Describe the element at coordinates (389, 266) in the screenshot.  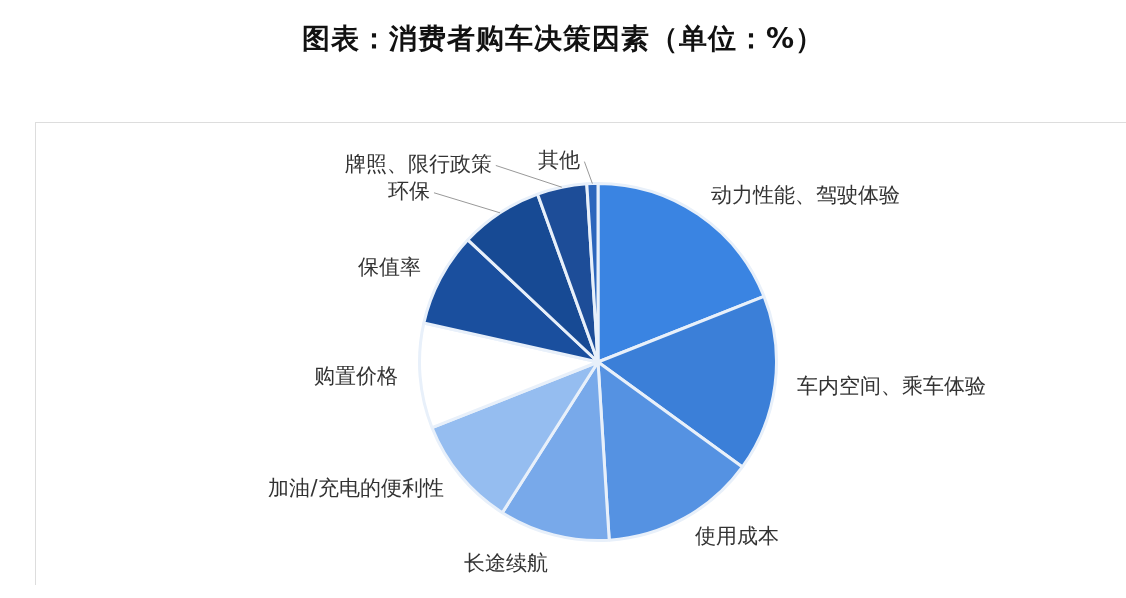
I see `slice-label: 保值率` at that location.